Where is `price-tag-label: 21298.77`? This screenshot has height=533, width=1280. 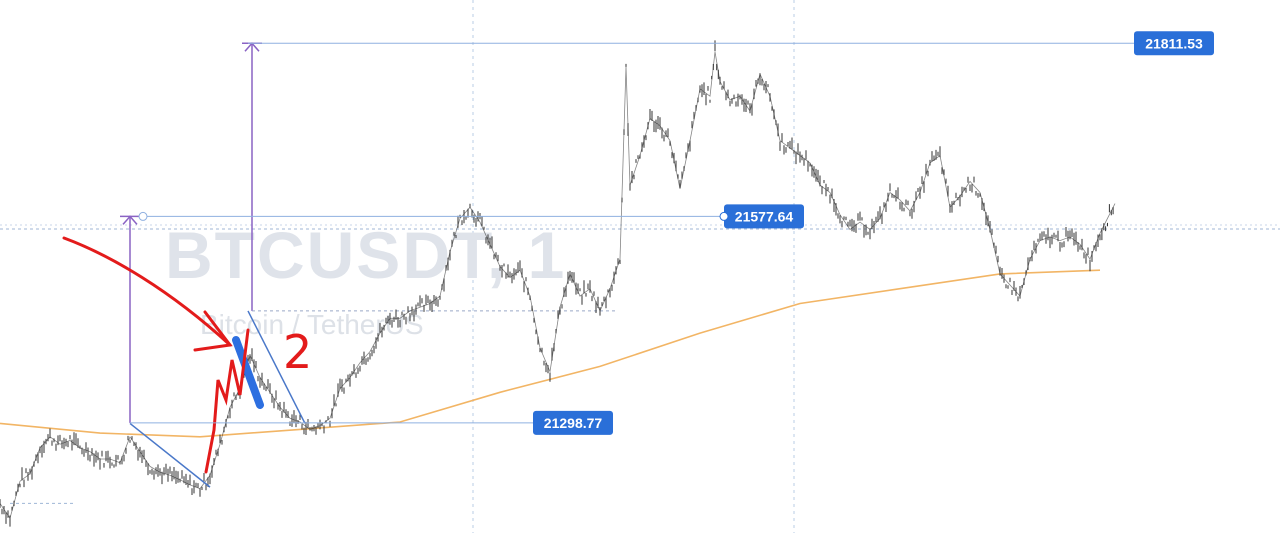
price-tag-label: 21298.77 is located at coordinates (573, 423).